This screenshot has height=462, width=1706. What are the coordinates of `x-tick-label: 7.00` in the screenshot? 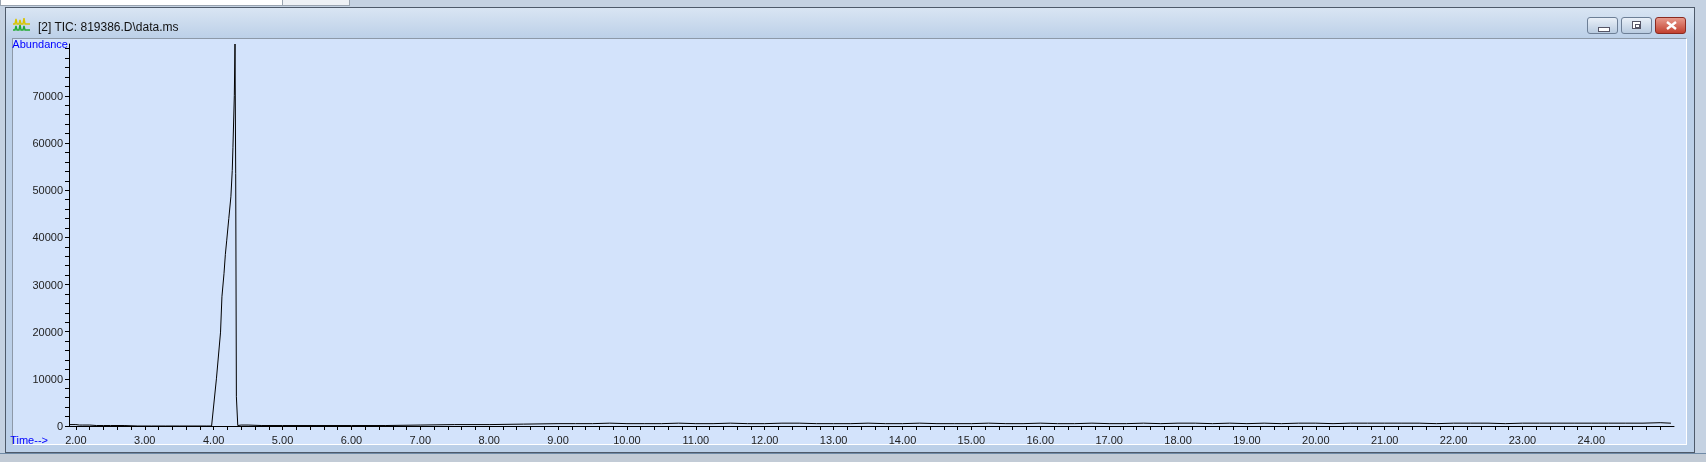 It's located at (420, 439).